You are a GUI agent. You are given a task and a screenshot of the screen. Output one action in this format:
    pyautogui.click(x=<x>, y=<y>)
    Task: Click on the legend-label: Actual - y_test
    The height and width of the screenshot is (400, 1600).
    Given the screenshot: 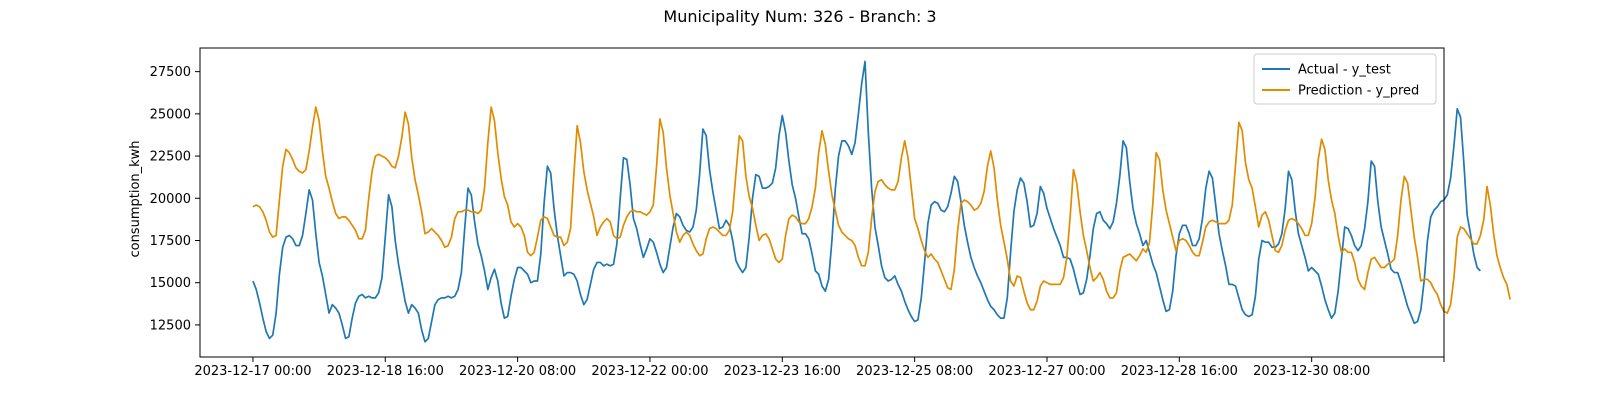 What is the action you would take?
    pyautogui.click(x=1344, y=70)
    